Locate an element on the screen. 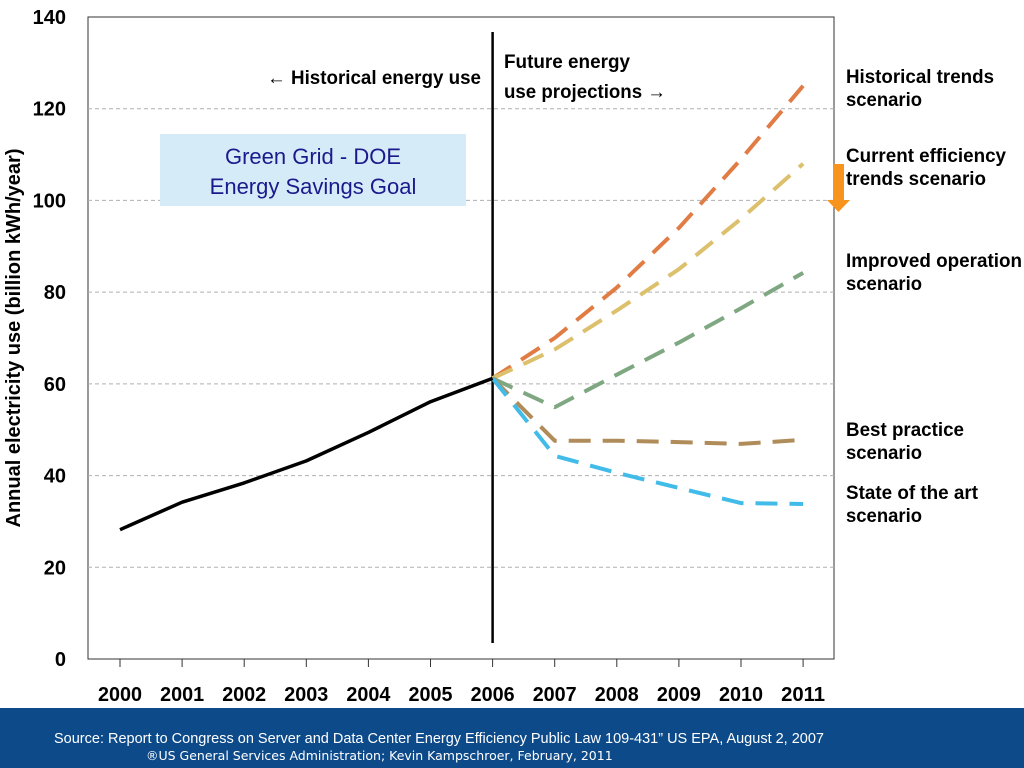 This screenshot has height=768, width=1024. y-tick-label: 0 is located at coordinates (60, 660).